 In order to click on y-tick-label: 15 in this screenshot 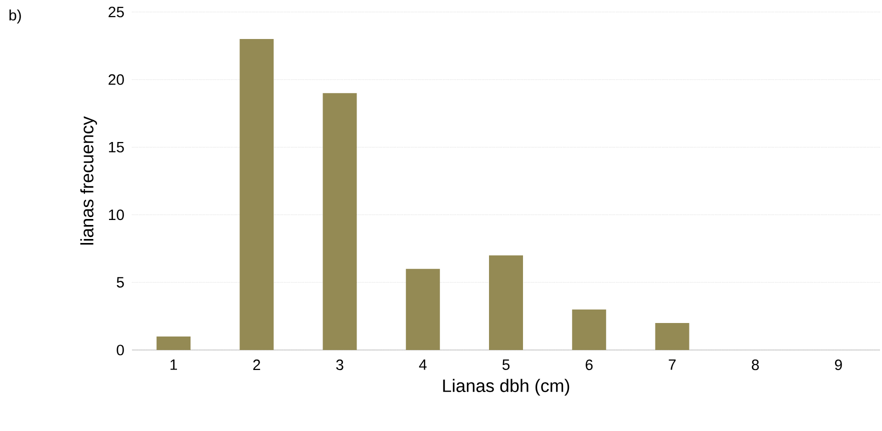, I will do `click(116, 147)`.